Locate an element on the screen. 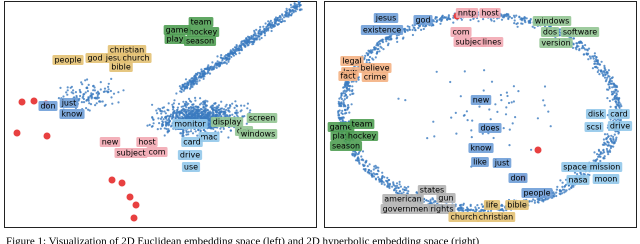 The width and height of the screenshot is (640, 244). word-label: fact is located at coordinates (348, 76).